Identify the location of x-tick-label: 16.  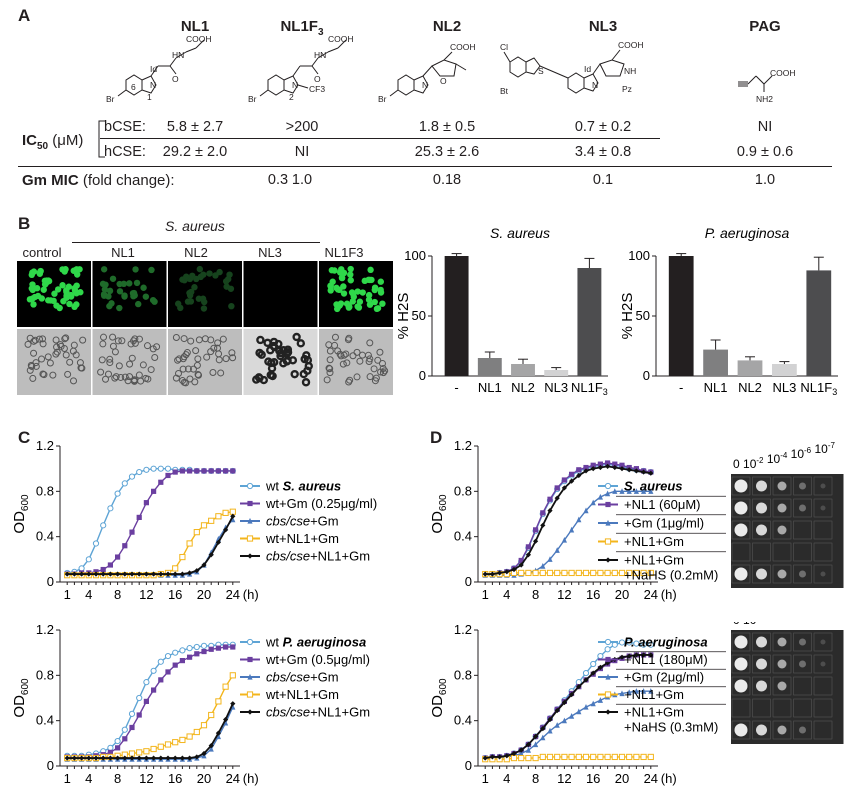
(175, 778).